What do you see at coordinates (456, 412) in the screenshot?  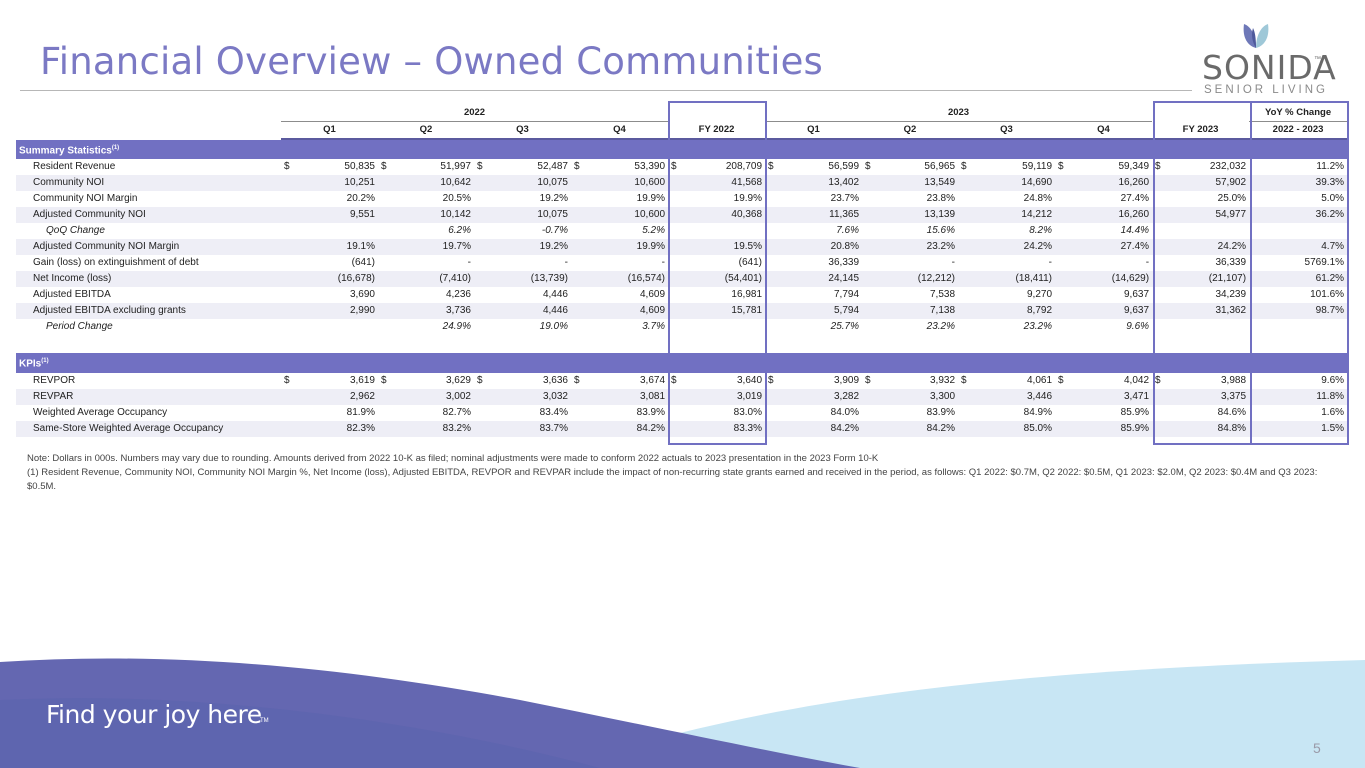 I see `table-cell: 82.7%` at bounding box center [456, 412].